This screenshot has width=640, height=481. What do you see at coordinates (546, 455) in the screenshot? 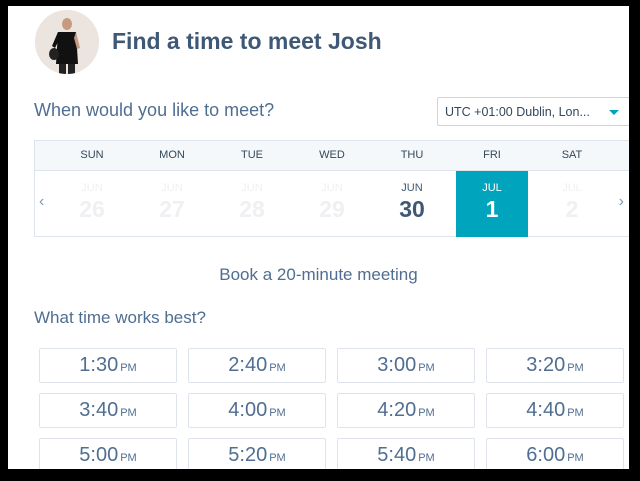
I see `slot-time: 6:00` at bounding box center [546, 455].